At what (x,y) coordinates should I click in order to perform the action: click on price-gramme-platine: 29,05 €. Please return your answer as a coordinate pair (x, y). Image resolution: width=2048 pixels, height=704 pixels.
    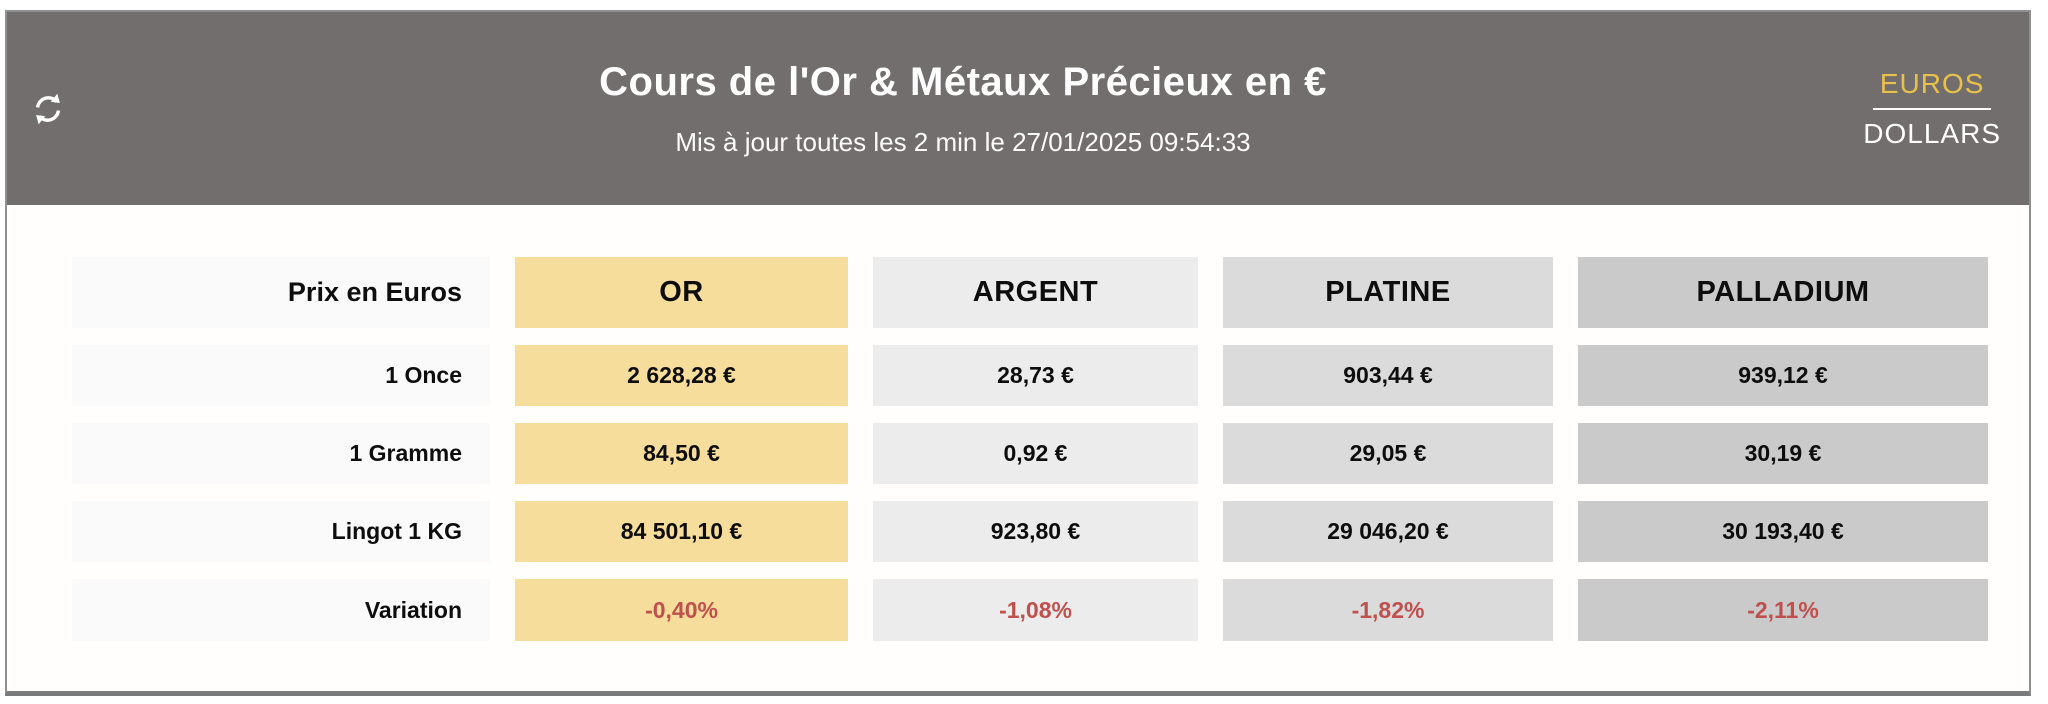
    Looking at the image, I should click on (1388, 453).